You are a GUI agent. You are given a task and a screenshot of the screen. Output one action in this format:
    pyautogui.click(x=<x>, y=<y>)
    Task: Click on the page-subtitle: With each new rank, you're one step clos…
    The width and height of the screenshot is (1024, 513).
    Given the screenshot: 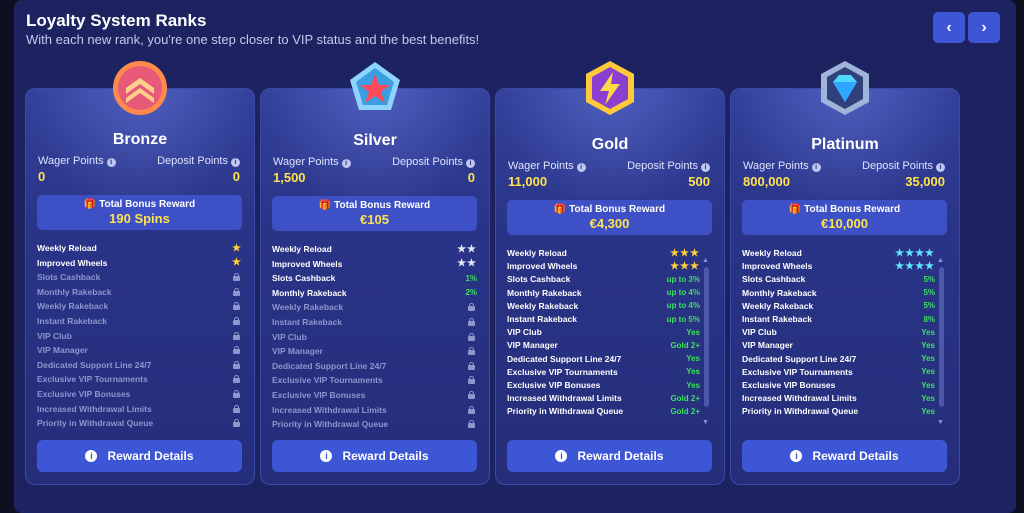 What is the action you would take?
    pyautogui.click(x=253, y=39)
    